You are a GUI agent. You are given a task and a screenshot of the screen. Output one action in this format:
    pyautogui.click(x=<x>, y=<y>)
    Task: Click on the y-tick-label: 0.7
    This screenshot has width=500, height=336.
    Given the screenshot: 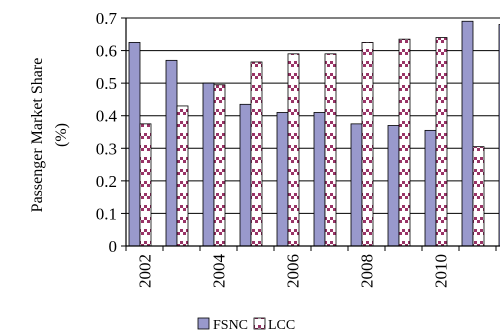 What is the action you would take?
    pyautogui.click(x=107, y=18)
    